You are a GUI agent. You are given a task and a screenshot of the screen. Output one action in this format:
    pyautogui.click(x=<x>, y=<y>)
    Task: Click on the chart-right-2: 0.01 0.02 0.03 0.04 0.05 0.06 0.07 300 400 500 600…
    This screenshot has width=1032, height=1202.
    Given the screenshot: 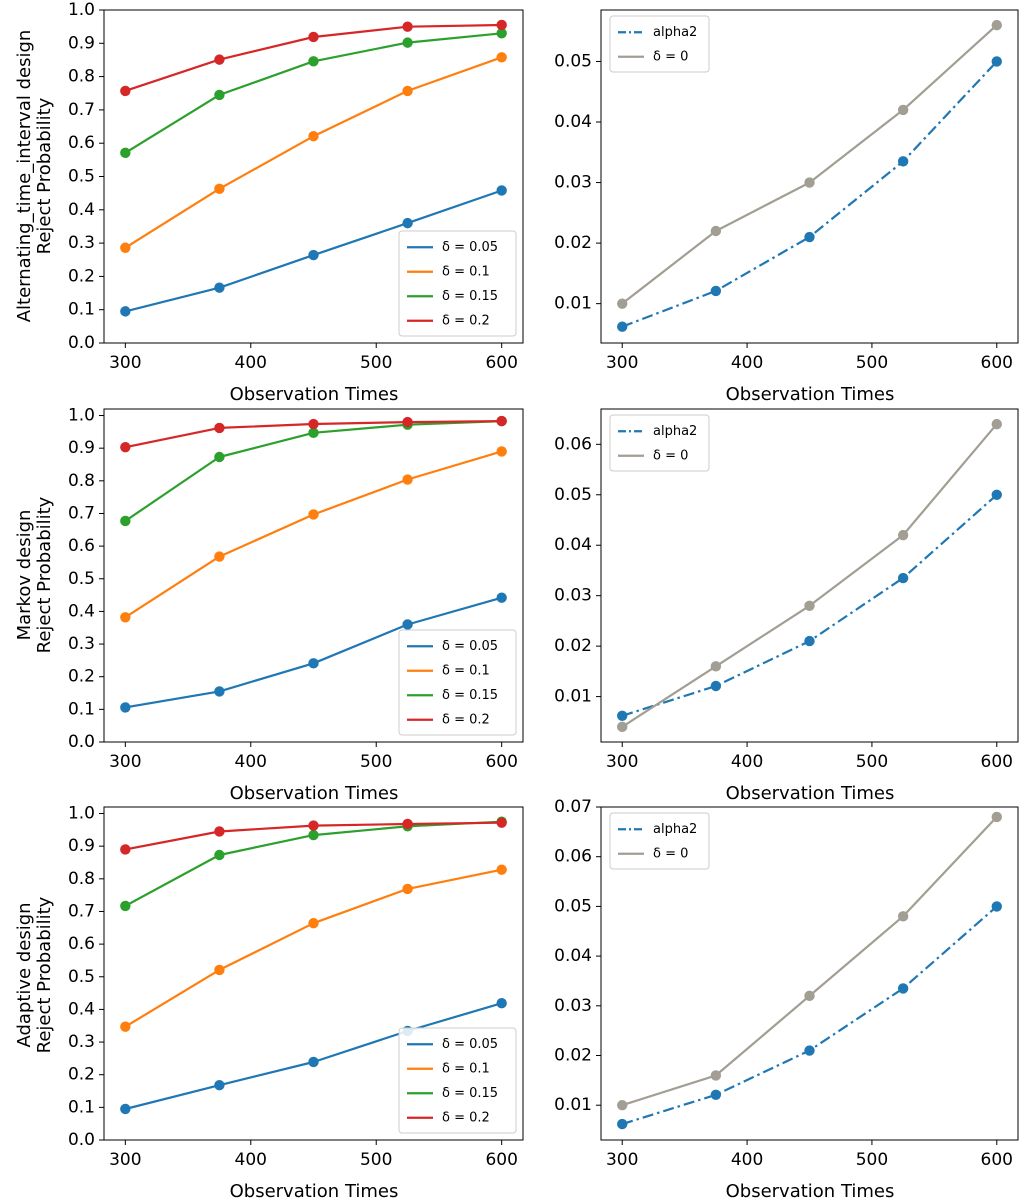 What is the action you would take?
    pyautogui.click(x=783, y=983)
    